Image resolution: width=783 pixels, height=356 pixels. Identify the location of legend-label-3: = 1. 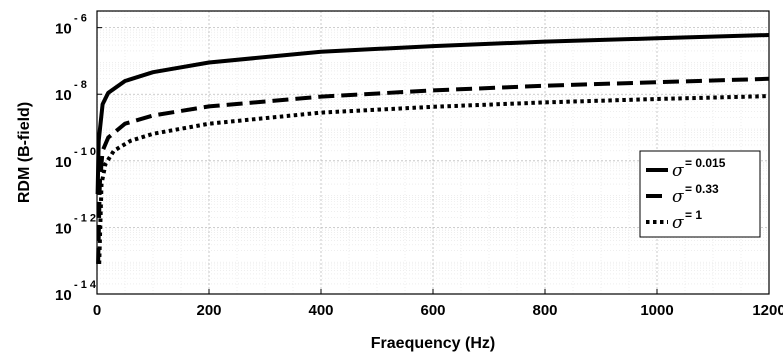
(693, 215).